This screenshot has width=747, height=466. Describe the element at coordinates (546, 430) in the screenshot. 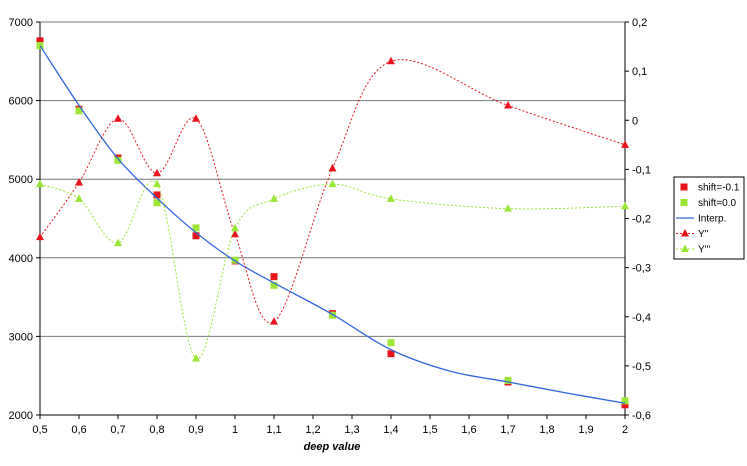

I see `x-tick-label: 1,8` at that location.